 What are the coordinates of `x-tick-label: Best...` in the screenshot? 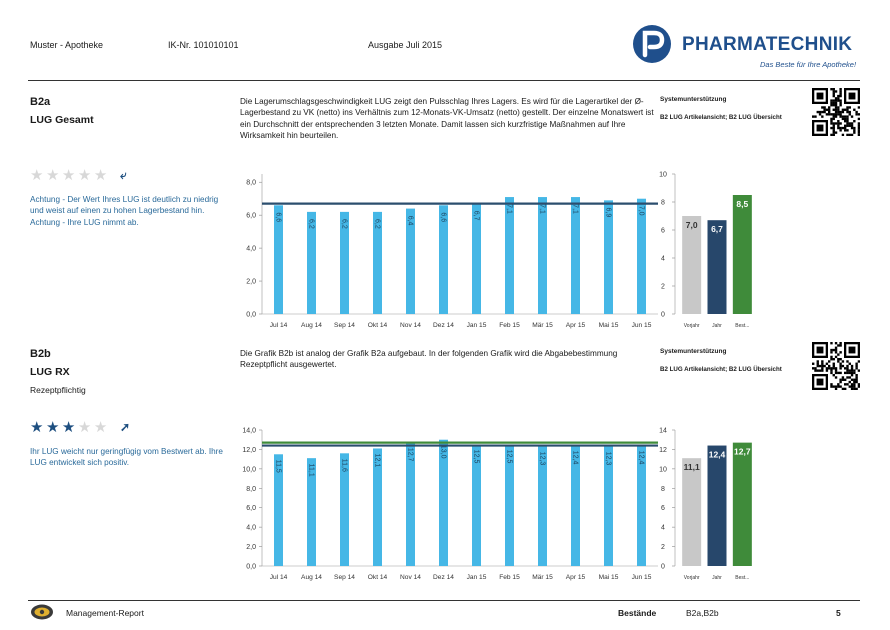 It's located at (742, 578).